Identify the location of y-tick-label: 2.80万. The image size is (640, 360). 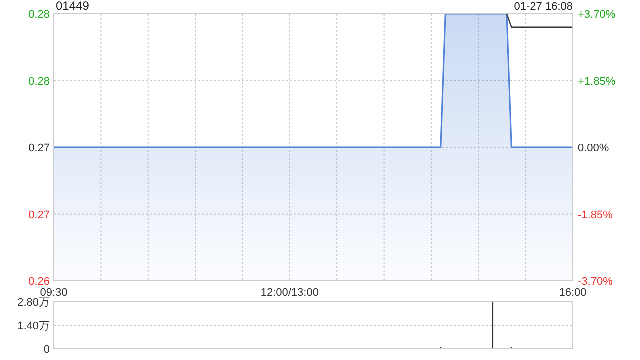
(34, 303).